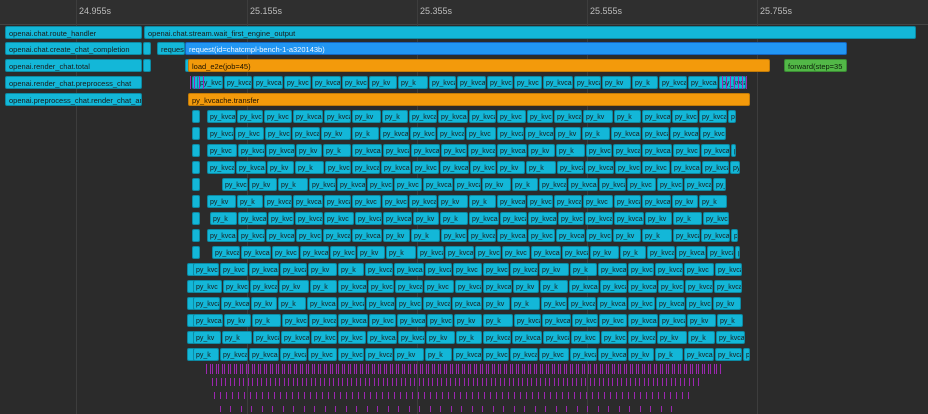 This screenshot has width=928, height=414. What do you see at coordinates (815, 65) in the screenshot?
I see `span-forward: forward(step=35` at bounding box center [815, 65].